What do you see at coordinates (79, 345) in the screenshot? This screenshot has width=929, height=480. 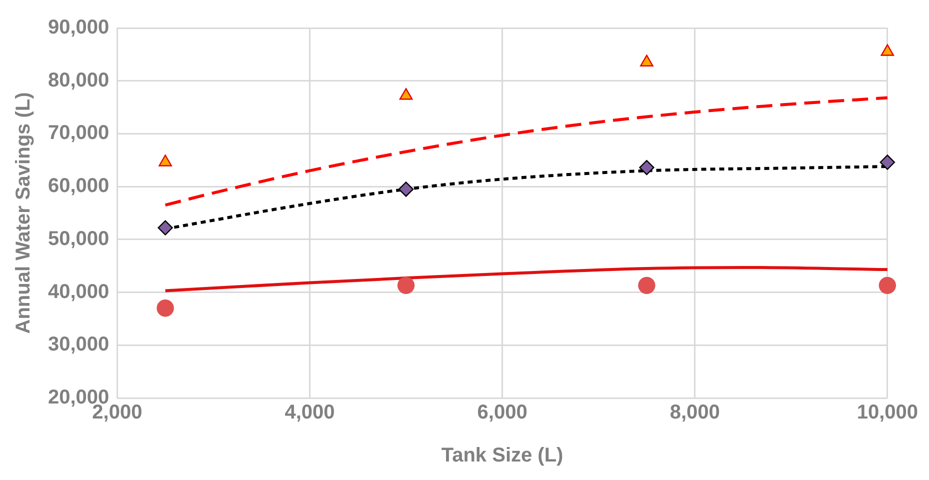 I see `y-tick-label: 30,000` at bounding box center [79, 345].